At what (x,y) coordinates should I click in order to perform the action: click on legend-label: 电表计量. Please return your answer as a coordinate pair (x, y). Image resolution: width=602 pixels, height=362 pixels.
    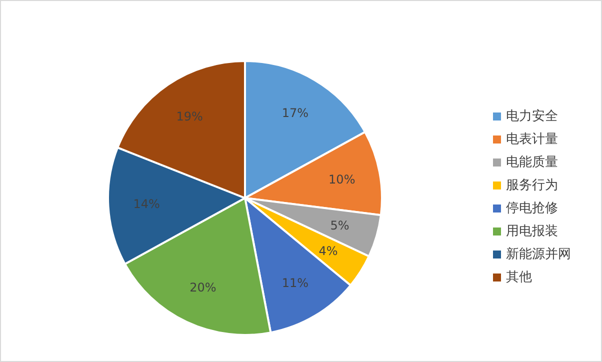
    Looking at the image, I should click on (532, 139).